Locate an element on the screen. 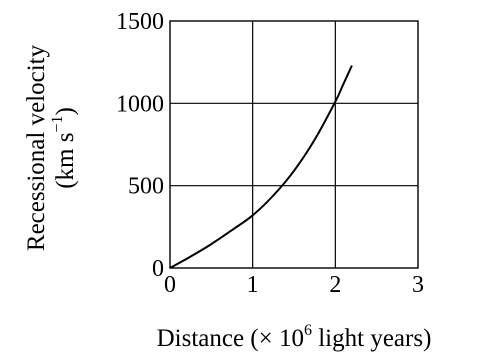 The image size is (477, 358). y-axis-label-line2-superscript: −1 is located at coordinates (57, 124).